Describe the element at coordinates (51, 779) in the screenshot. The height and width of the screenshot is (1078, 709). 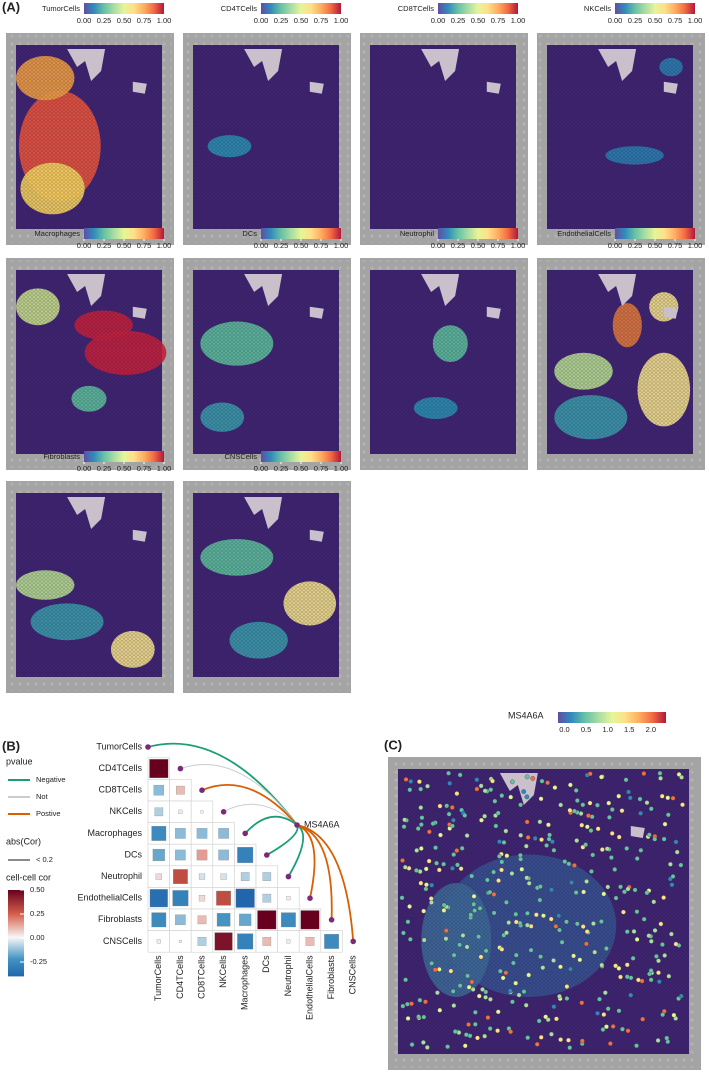
I see `legend-label: Negative` at that location.